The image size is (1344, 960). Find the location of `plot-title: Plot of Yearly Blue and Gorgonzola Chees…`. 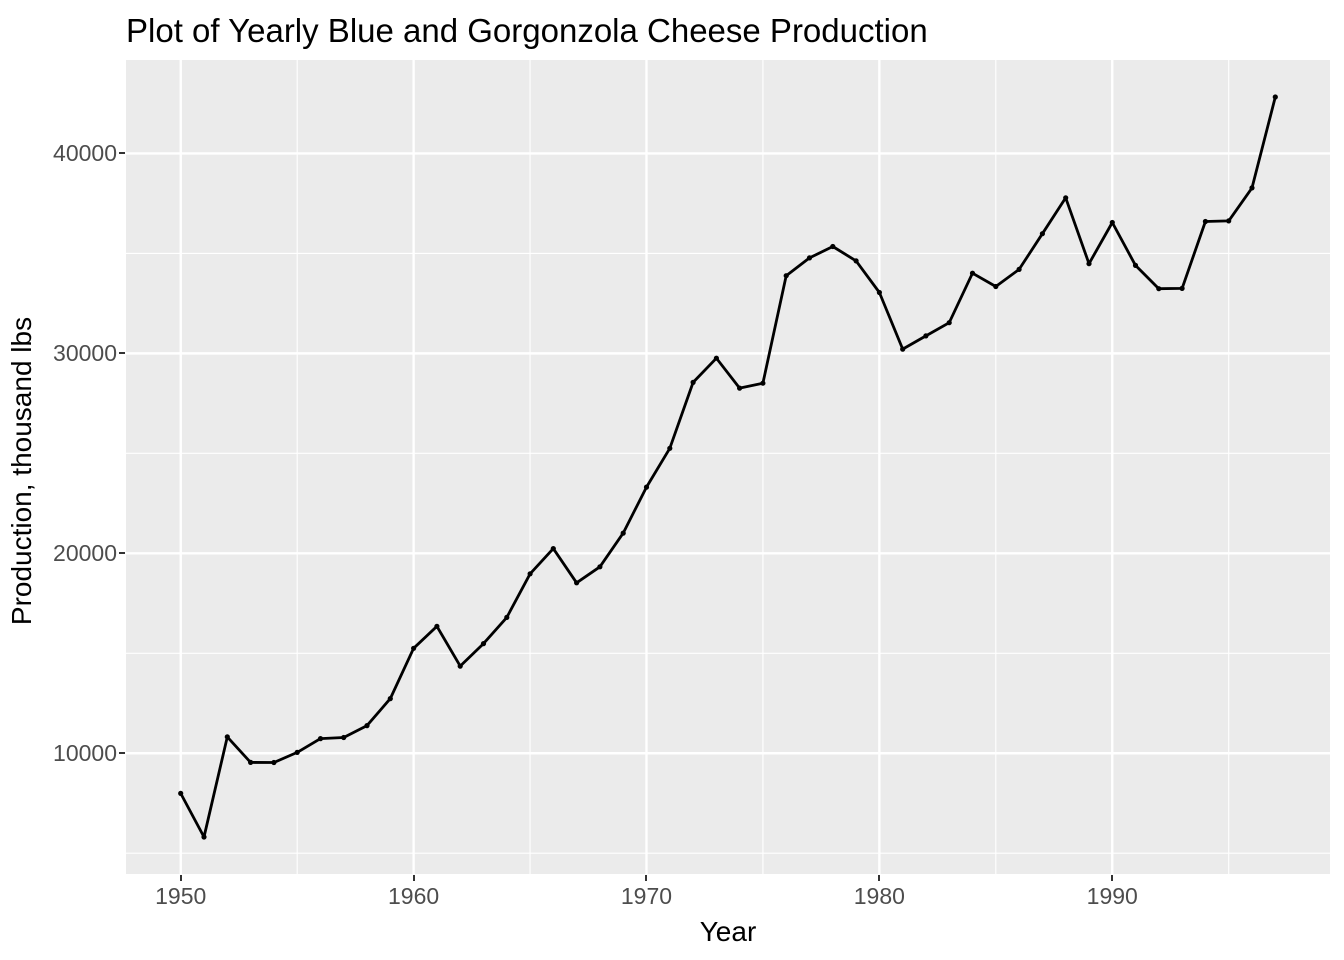

plot-title: Plot of Yearly Blue and Gorgonzola Chees… is located at coordinates (527, 30).